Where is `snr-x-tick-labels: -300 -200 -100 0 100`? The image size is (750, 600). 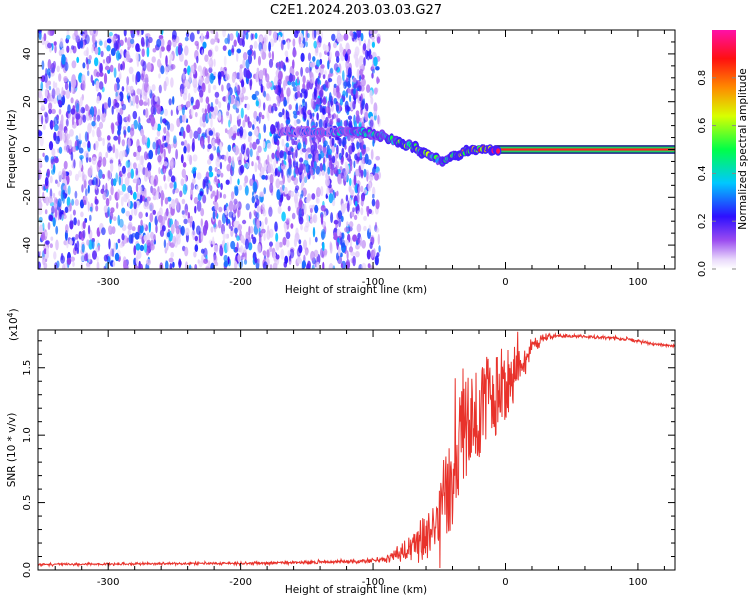 snr-x-tick-labels: -300 -200 -100 0 100 is located at coordinates (372, 582).